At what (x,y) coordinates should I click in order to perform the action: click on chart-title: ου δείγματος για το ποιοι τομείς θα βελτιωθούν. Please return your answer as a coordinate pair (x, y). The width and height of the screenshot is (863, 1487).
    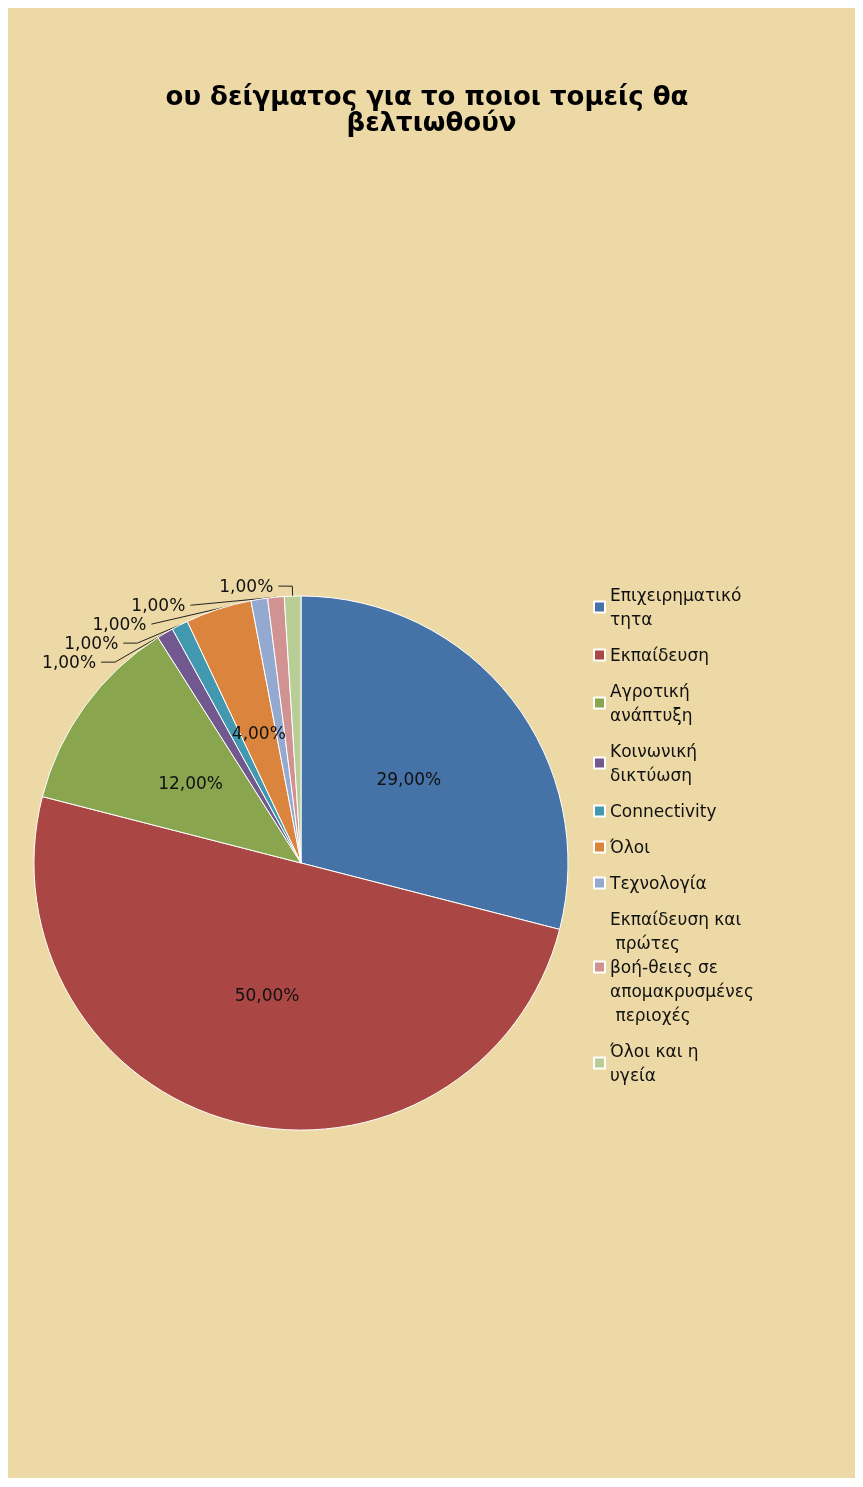
    Looking at the image, I should click on (431, 109).